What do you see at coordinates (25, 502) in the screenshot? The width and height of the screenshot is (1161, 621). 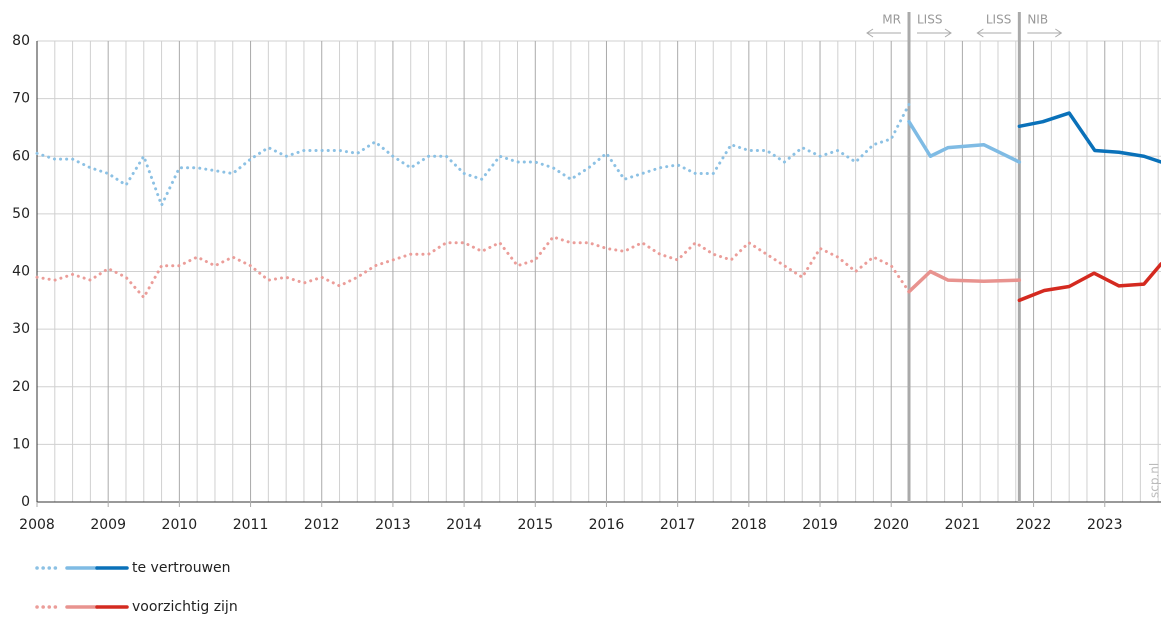 I see `y-tick-label: 0` at bounding box center [25, 502].